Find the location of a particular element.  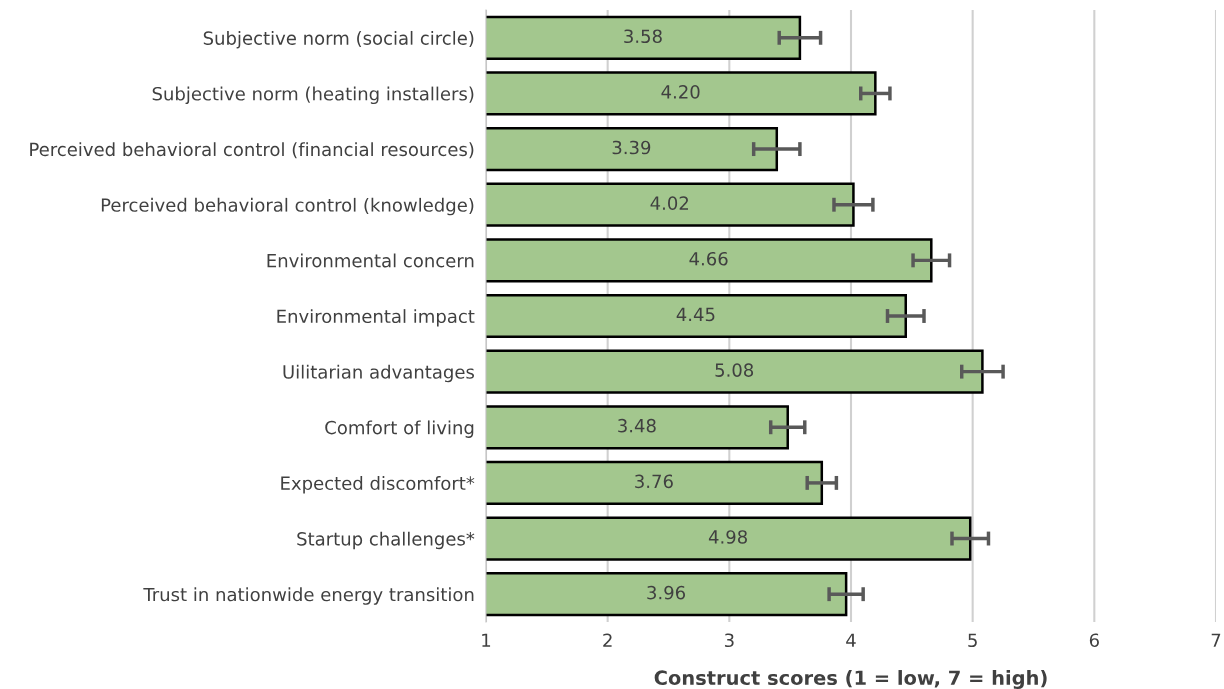

y-tick-label: Perceived behavioral control (financial resources) is located at coordinates (252, 150).